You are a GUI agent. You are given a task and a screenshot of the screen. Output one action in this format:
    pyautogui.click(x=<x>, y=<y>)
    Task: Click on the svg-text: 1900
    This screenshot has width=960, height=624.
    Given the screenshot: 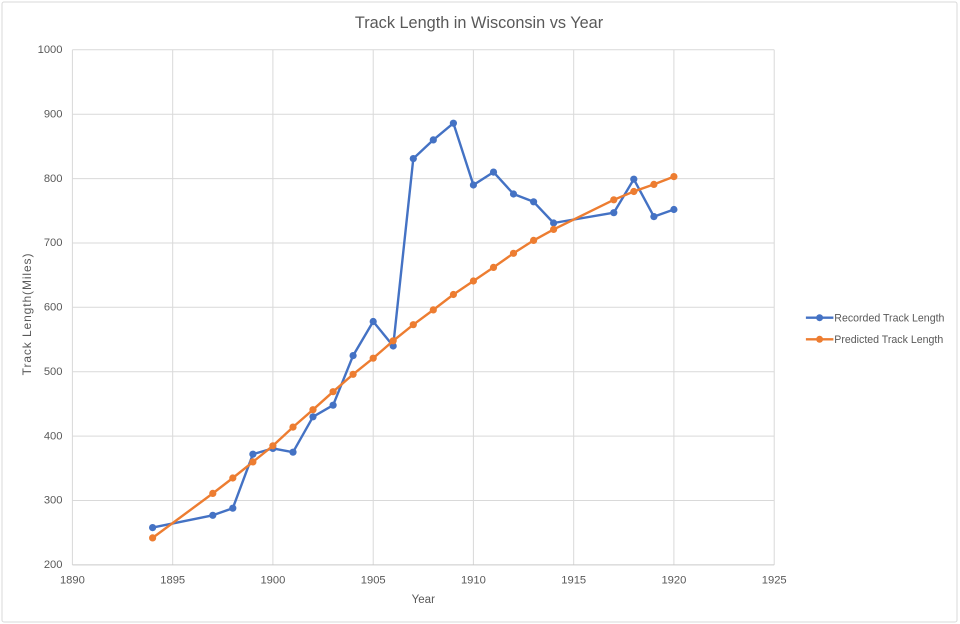 What is the action you would take?
    pyautogui.click(x=272, y=581)
    